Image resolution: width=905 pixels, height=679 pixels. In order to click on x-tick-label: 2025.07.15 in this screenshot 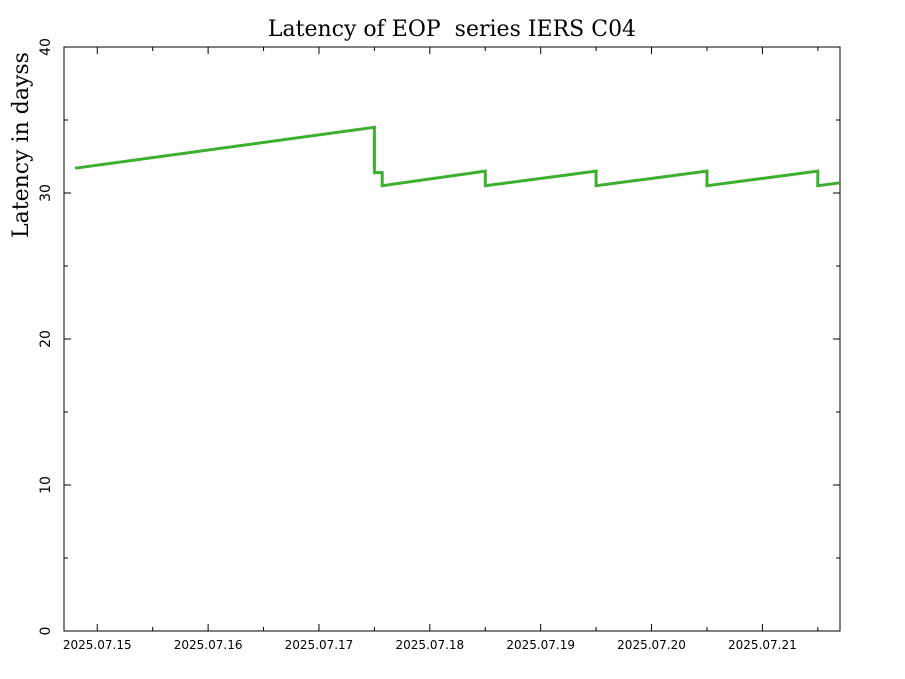, I will do `click(97, 645)`.